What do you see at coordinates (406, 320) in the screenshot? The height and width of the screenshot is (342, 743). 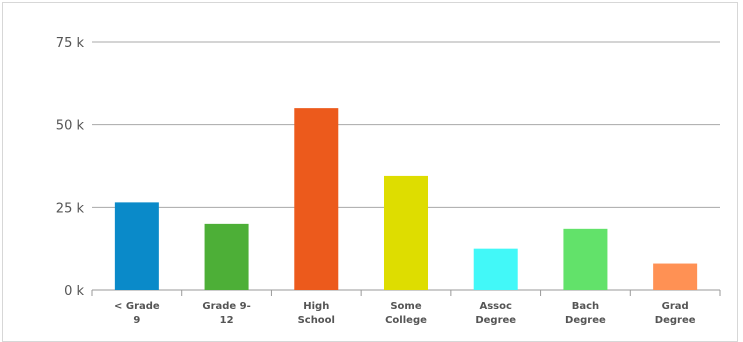 I see `x-tick-label-3-1: College` at bounding box center [406, 320].